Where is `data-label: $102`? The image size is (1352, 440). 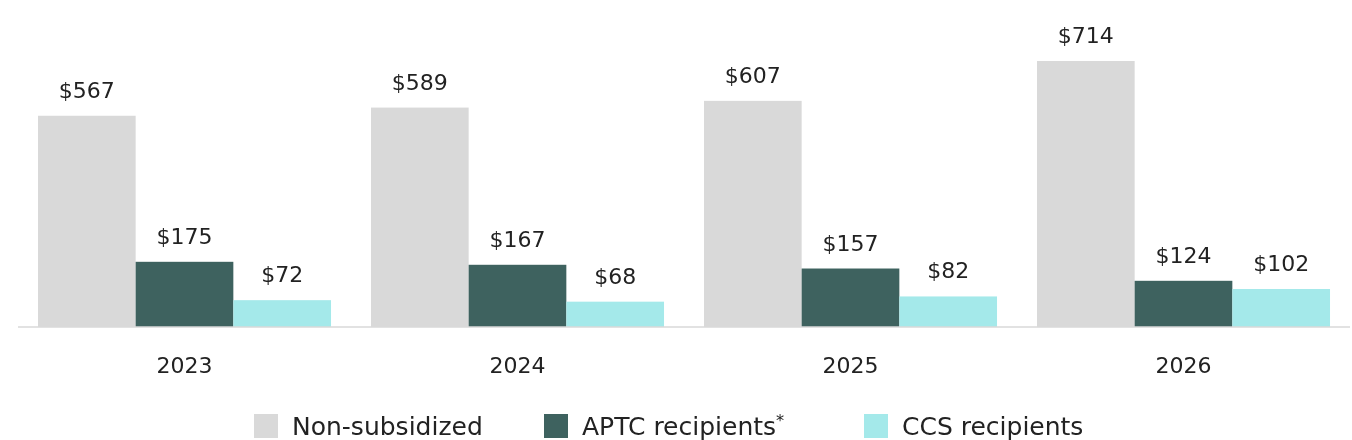
data-label: $102 is located at coordinates (1281, 263).